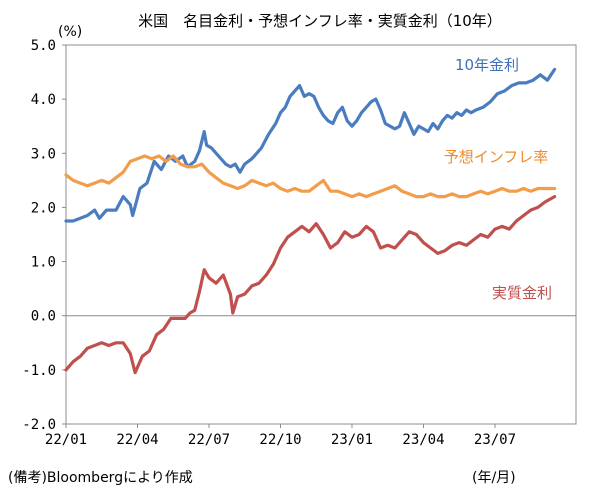 Image resolution: width=599 pixels, height=494 pixels. Describe the element at coordinates (43, 46) in the screenshot. I see `y-tick-label: 5.0` at that location.